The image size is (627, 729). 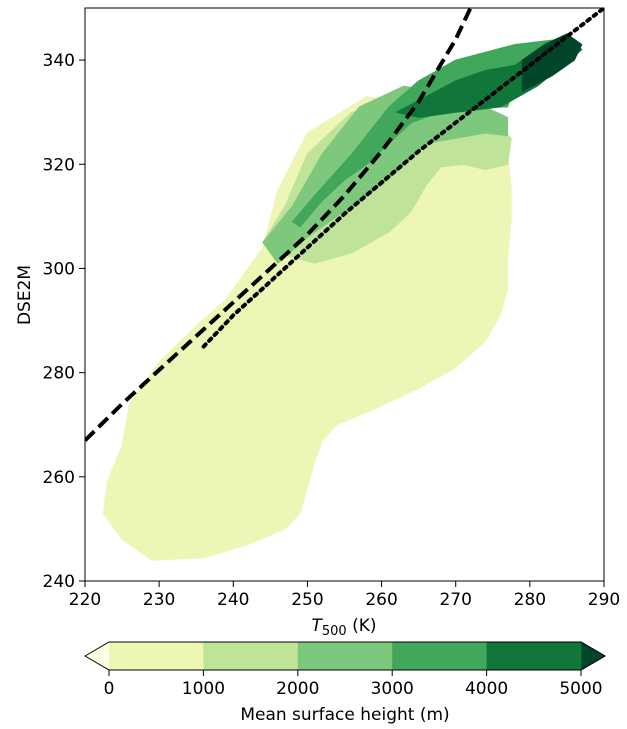 I want to click on x-tick-label: 290, so click(x=604, y=600).